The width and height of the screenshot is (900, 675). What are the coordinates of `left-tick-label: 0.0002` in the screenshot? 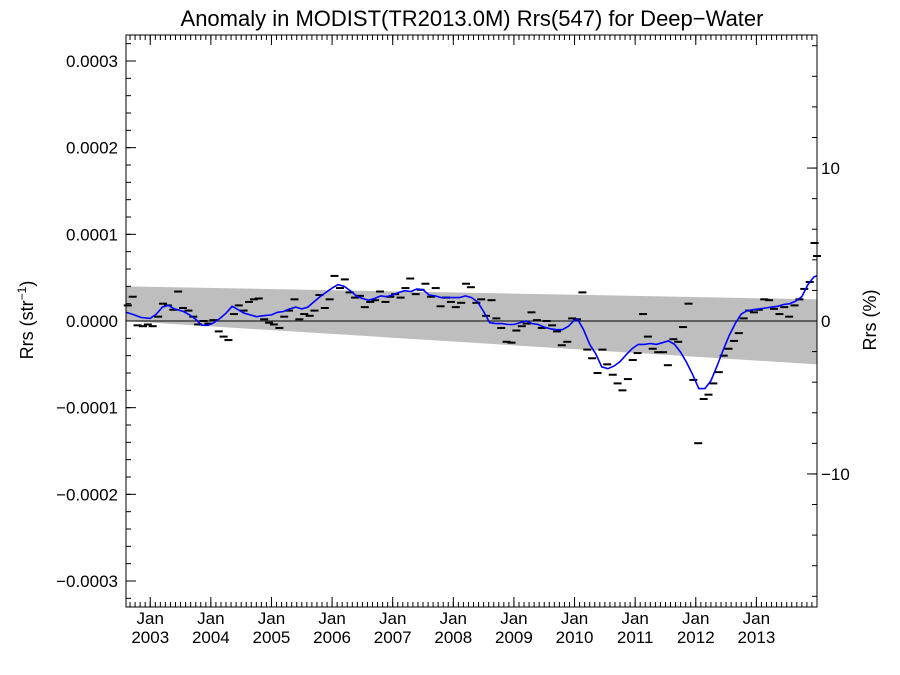 It's located at (92, 148).